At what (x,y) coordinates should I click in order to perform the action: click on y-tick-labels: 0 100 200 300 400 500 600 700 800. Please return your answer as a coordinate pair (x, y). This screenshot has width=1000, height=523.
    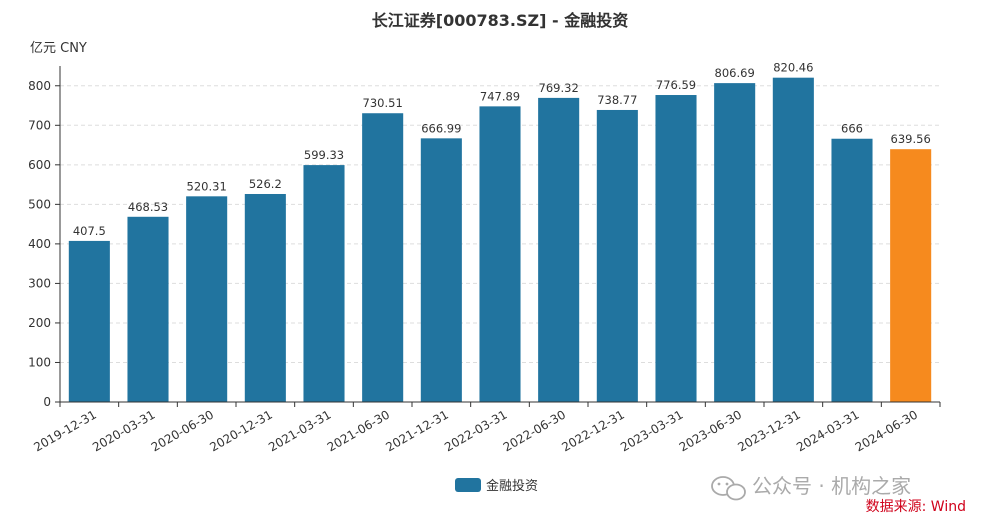
    Looking at the image, I should click on (39, 244).